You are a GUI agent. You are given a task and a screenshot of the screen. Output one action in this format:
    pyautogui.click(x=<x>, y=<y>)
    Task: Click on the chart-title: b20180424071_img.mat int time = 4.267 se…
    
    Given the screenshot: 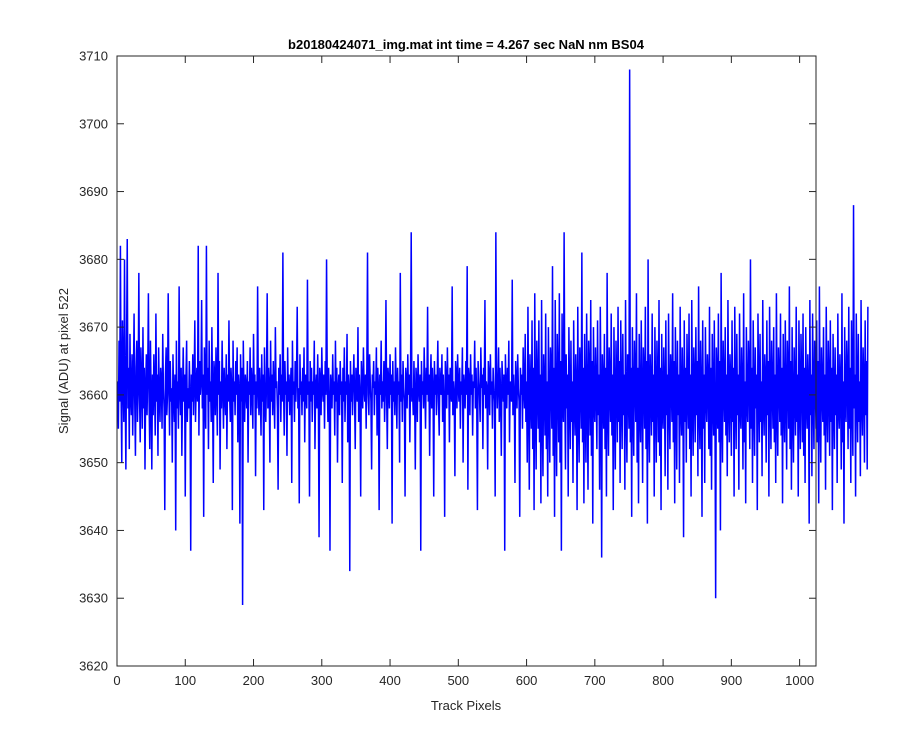 What is the action you would take?
    pyautogui.click(x=466, y=44)
    